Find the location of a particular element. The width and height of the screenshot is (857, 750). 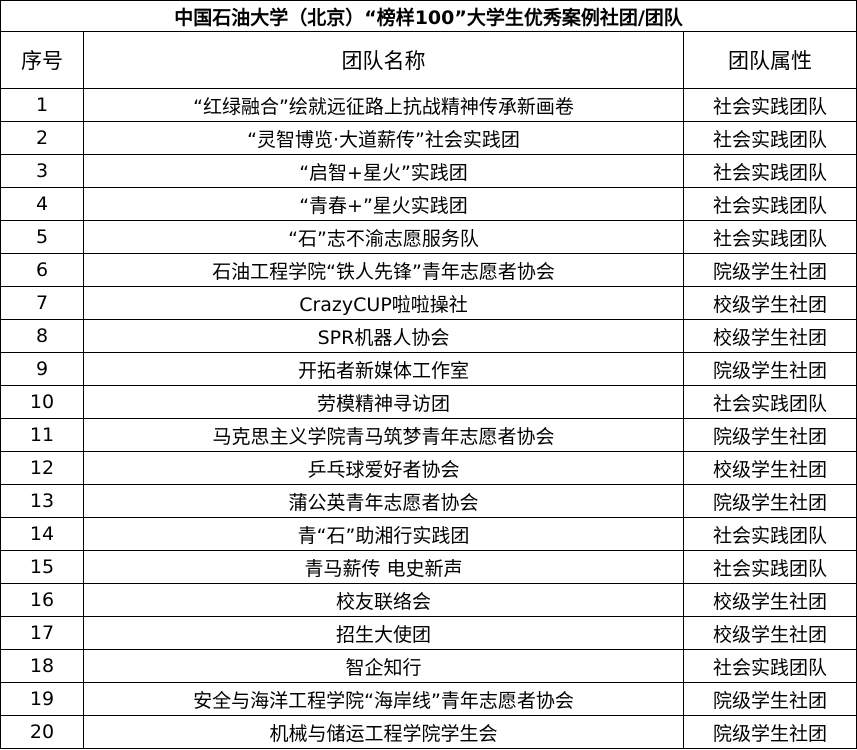

table-row: 19 安全与海洋工程学院“海岸线”青年志愿者协会 院级学生社团 is located at coordinates (428, 699).